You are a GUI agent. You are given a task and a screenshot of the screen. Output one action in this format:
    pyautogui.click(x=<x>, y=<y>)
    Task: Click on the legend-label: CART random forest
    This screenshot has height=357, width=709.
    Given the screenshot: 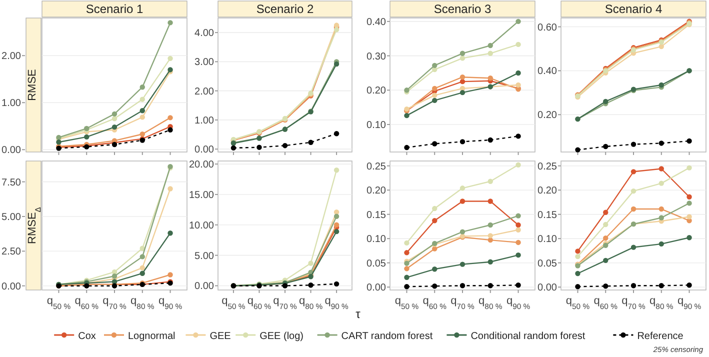 What is the action you would take?
    pyautogui.click(x=387, y=336)
    